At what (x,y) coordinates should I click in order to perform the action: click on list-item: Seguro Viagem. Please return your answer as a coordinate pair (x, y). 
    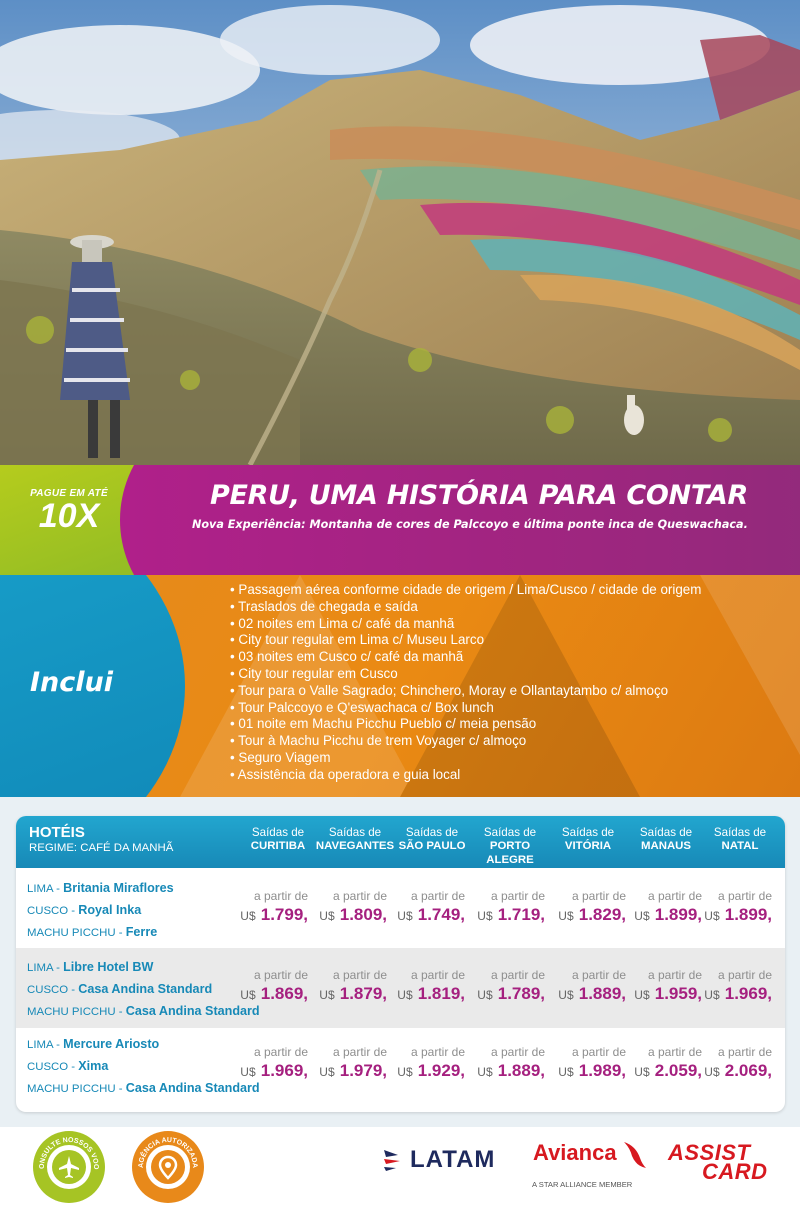
    Looking at the image, I should click on (465, 758).